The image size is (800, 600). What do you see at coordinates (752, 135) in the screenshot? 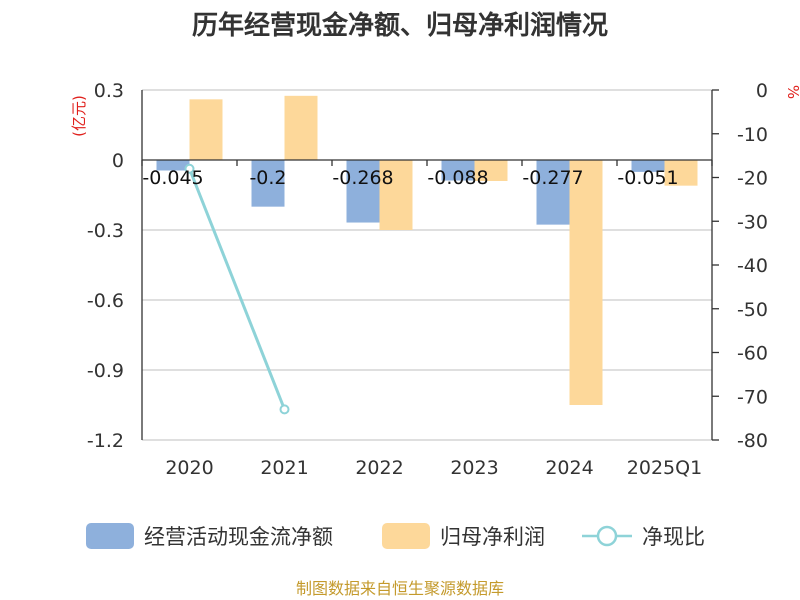
I see `right-tick-label: -10` at bounding box center [752, 135].